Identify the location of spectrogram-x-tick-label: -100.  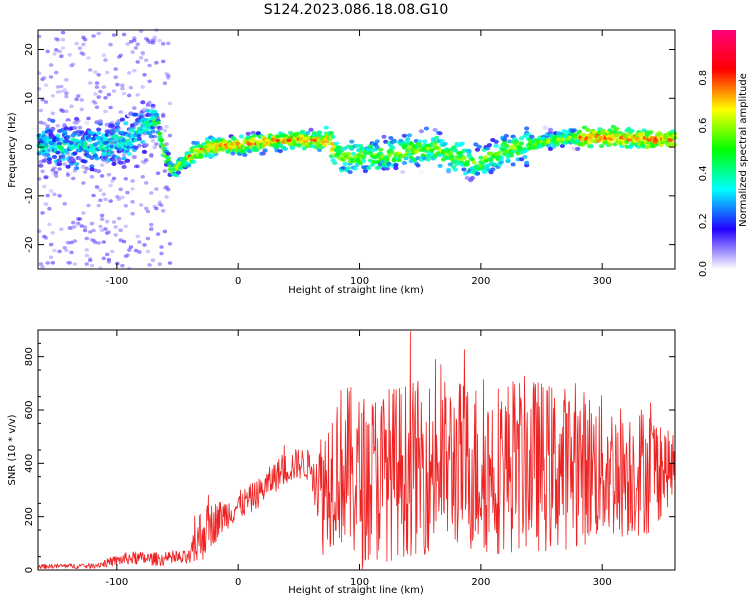
(117, 281).